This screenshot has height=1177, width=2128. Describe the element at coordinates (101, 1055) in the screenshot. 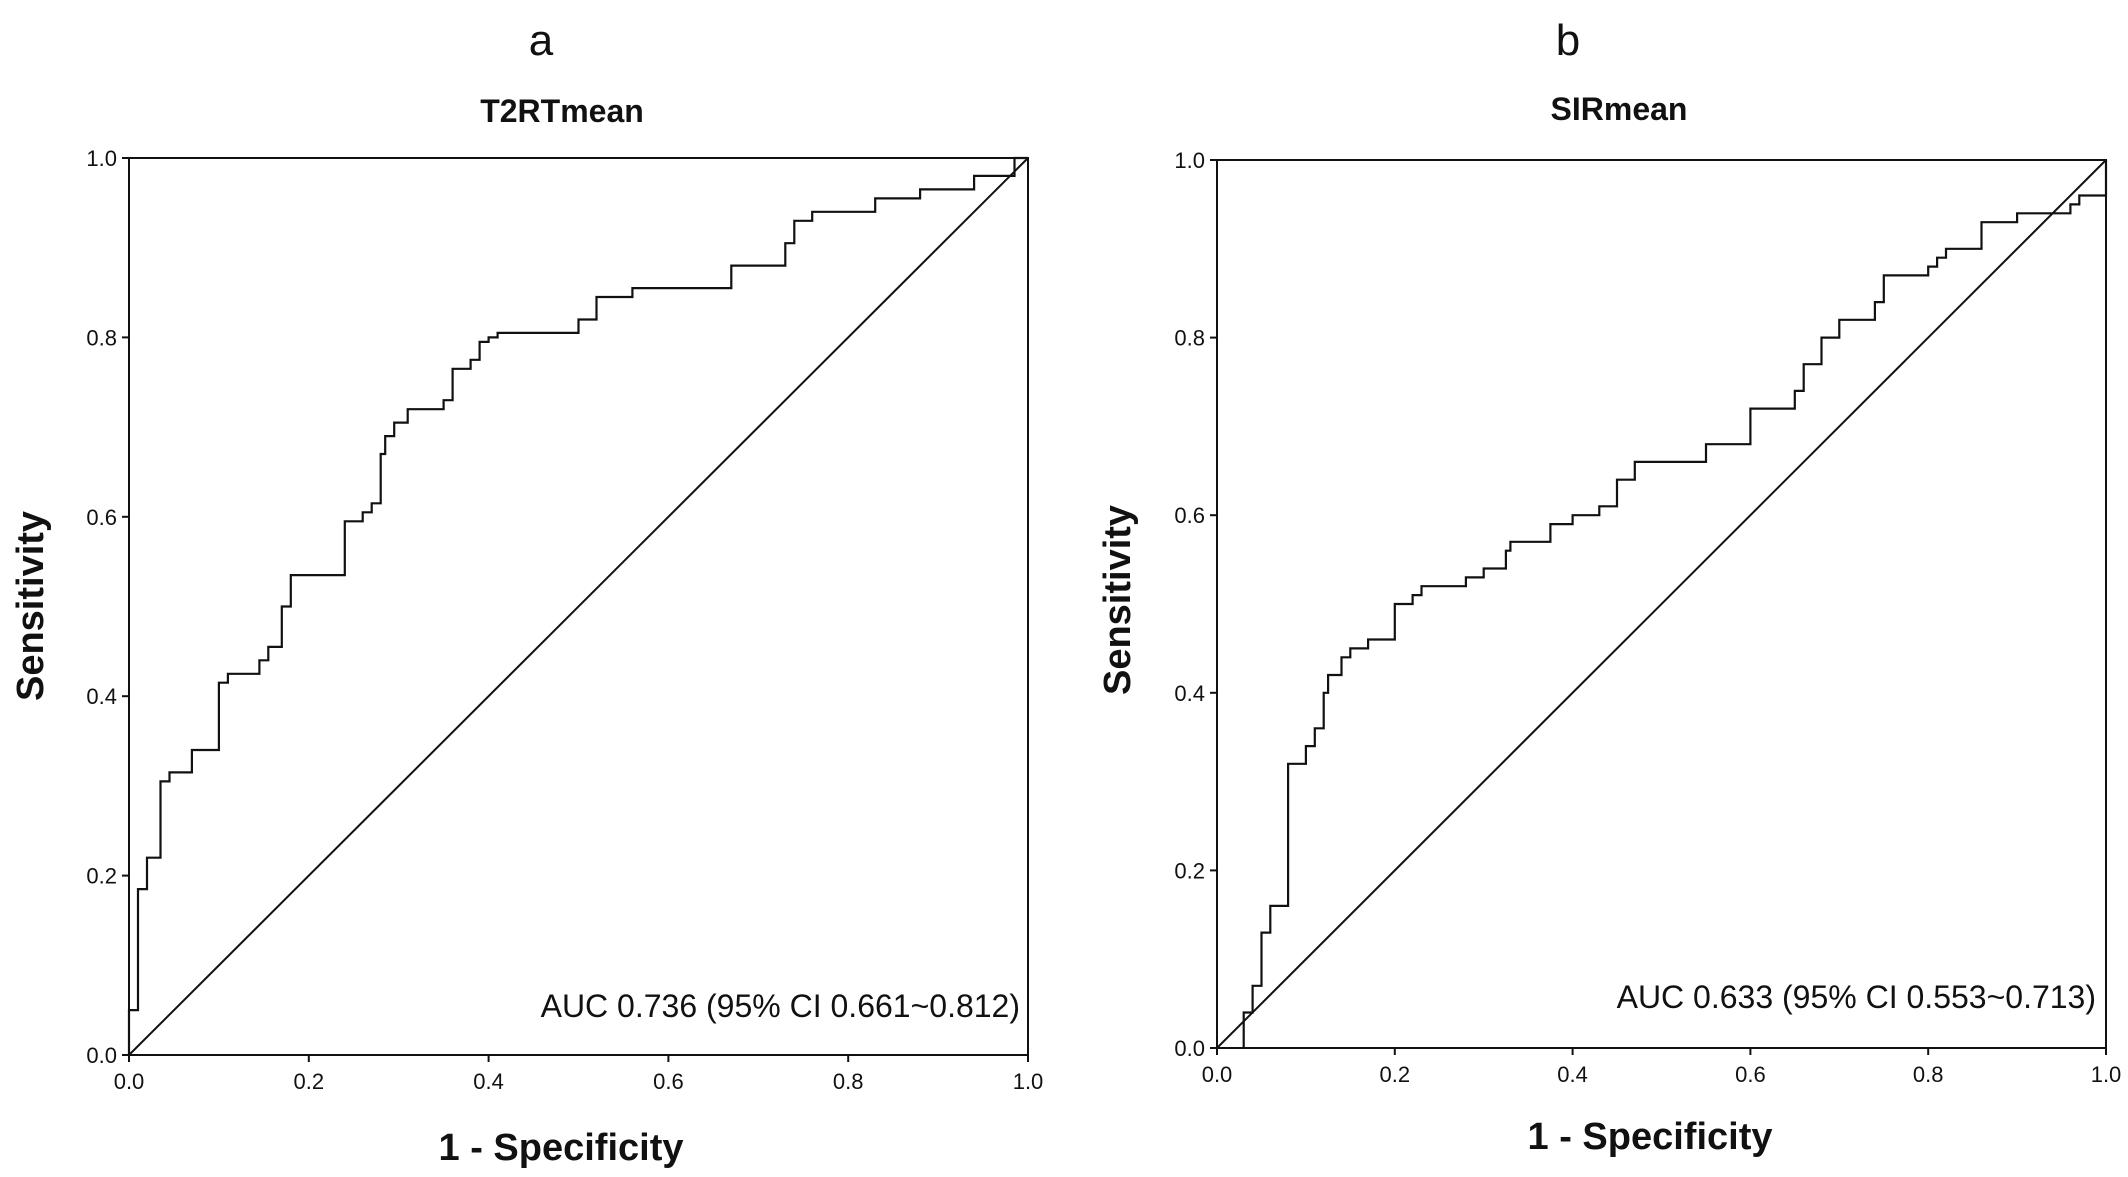

I see `panel-a-y-tick-label: 0.0` at that location.